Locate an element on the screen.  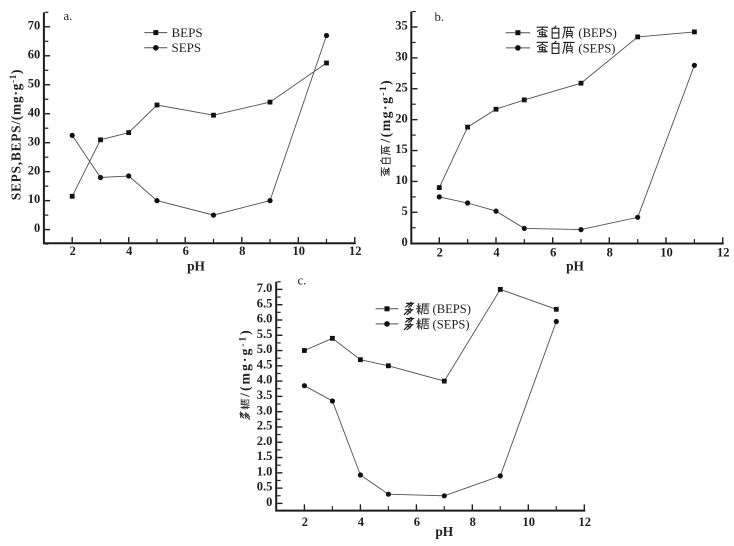
svg-text: 15 is located at coordinates (401, 149).